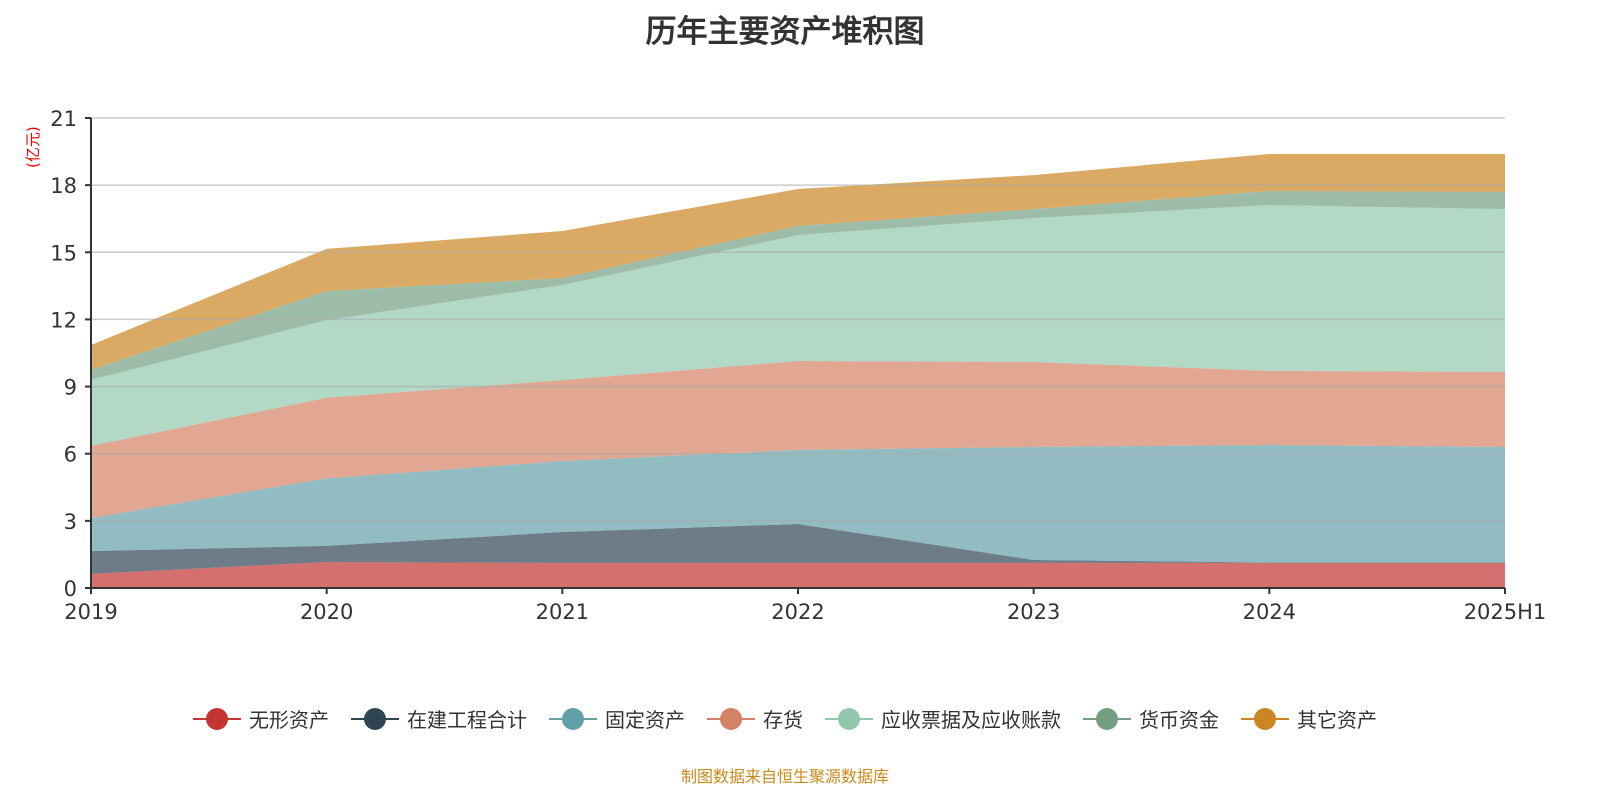 The height and width of the screenshot is (800, 1600). I want to click on legend-item-0: 无形资产, so click(261, 718).